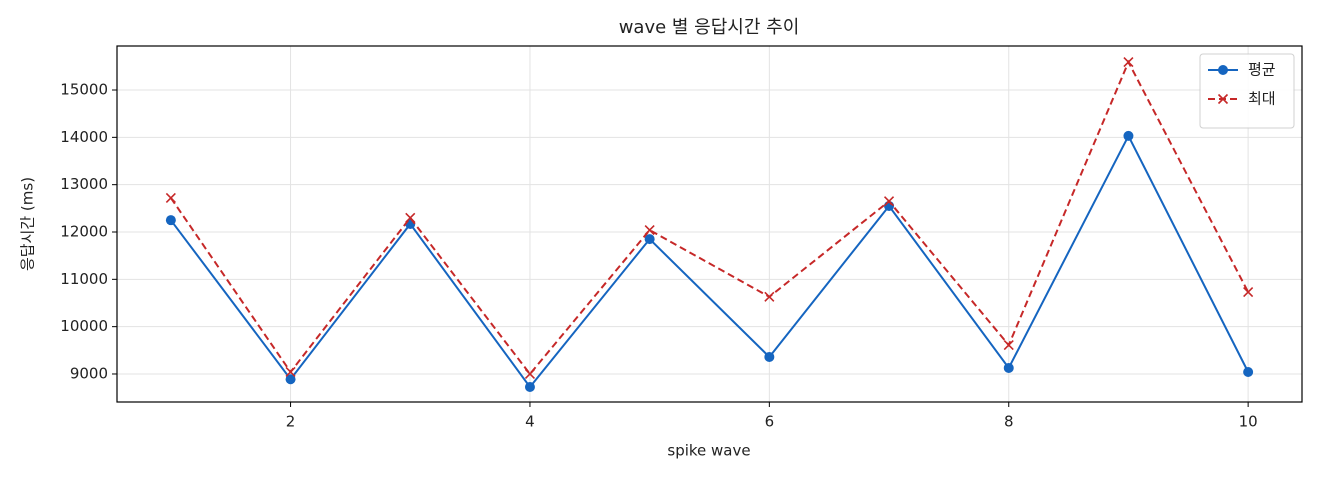 Image resolution: width=1320 pixels, height=480 pixels. Describe the element at coordinates (84, 137) in the screenshot. I see `y-tick-label: 14000` at that location.